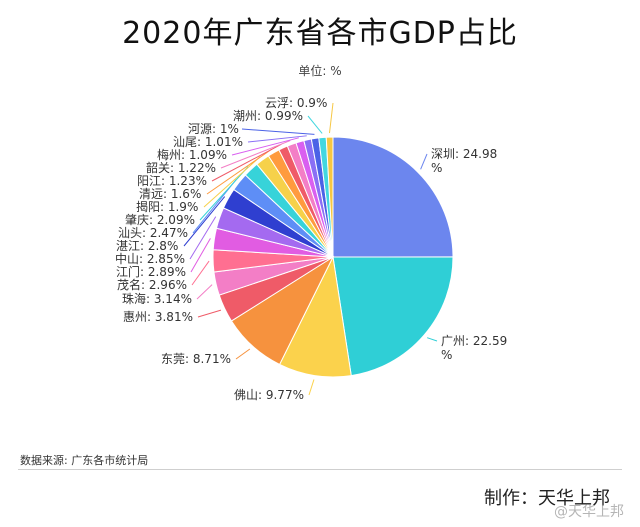  I want to click on slice-label-18: 河源: 1%, so click(213, 129).